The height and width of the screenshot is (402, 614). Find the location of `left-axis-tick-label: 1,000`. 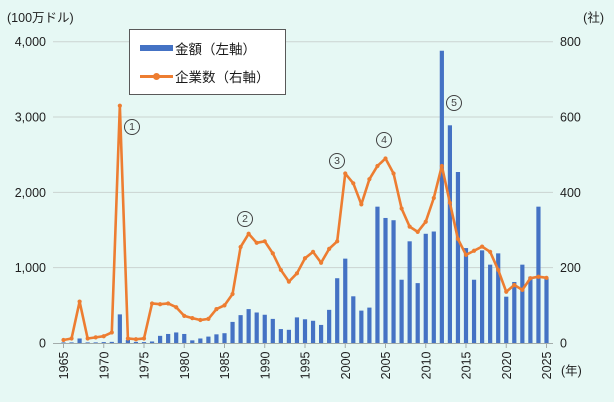

left-axis-tick-label: 1,000 is located at coordinates (30, 268).